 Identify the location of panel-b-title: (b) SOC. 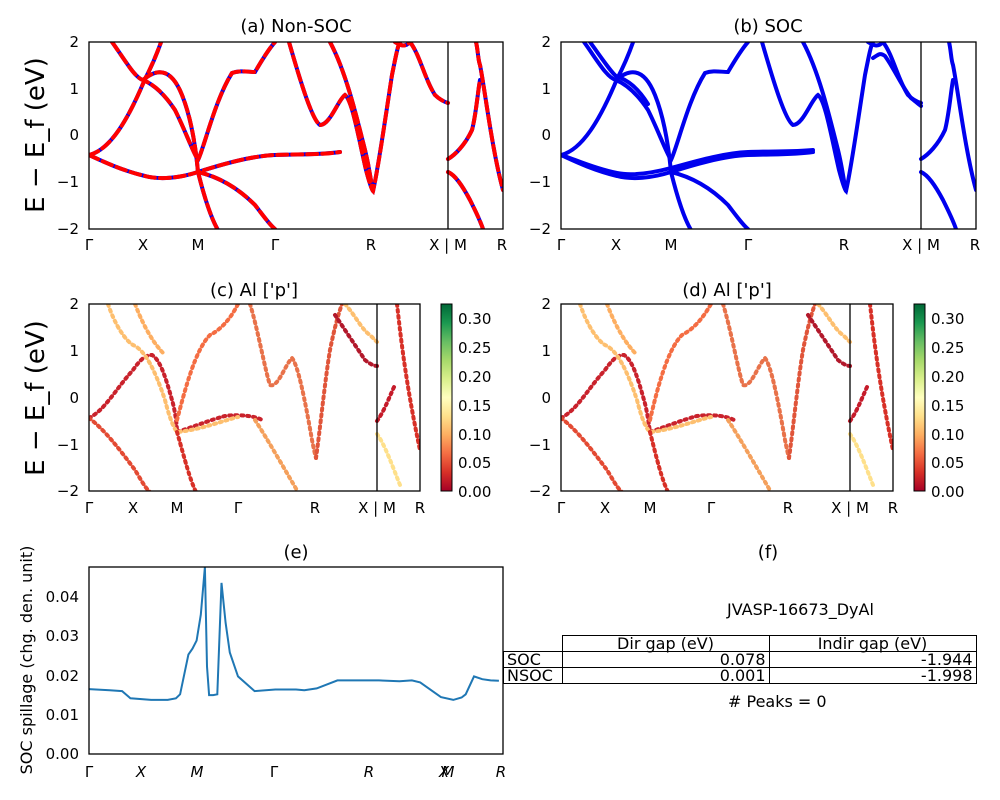
(767, 26).